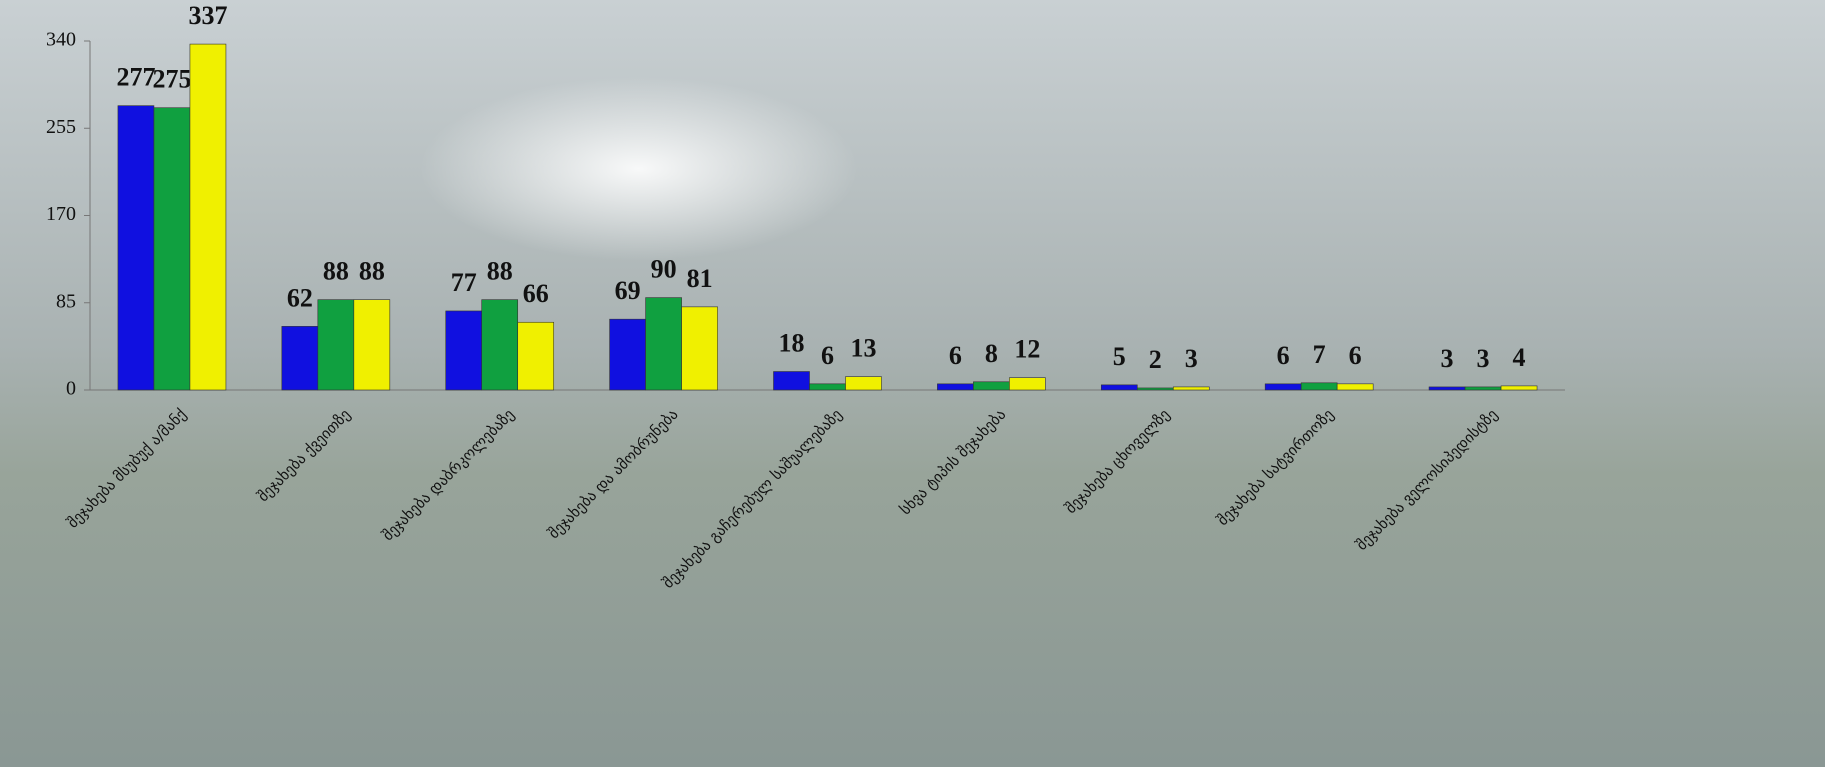 The image size is (1825, 767). What do you see at coordinates (1155, 359) in the screenshot?
I see `value-label: 2` at bounding box center [1155, 359].